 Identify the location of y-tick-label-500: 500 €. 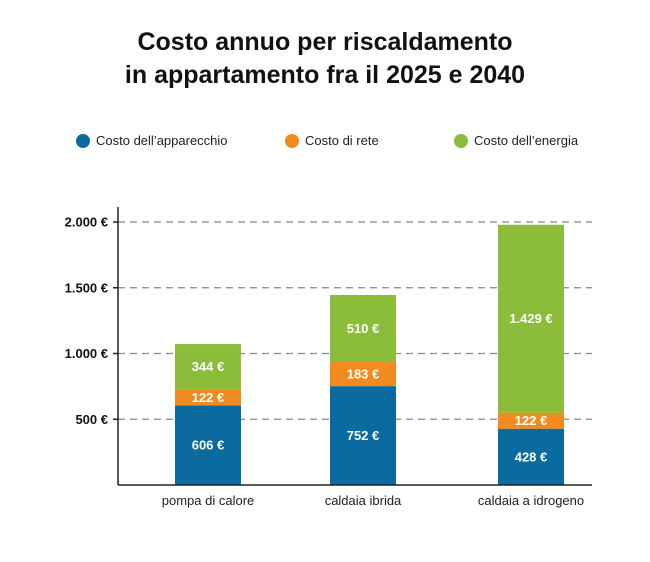
(91, 419).